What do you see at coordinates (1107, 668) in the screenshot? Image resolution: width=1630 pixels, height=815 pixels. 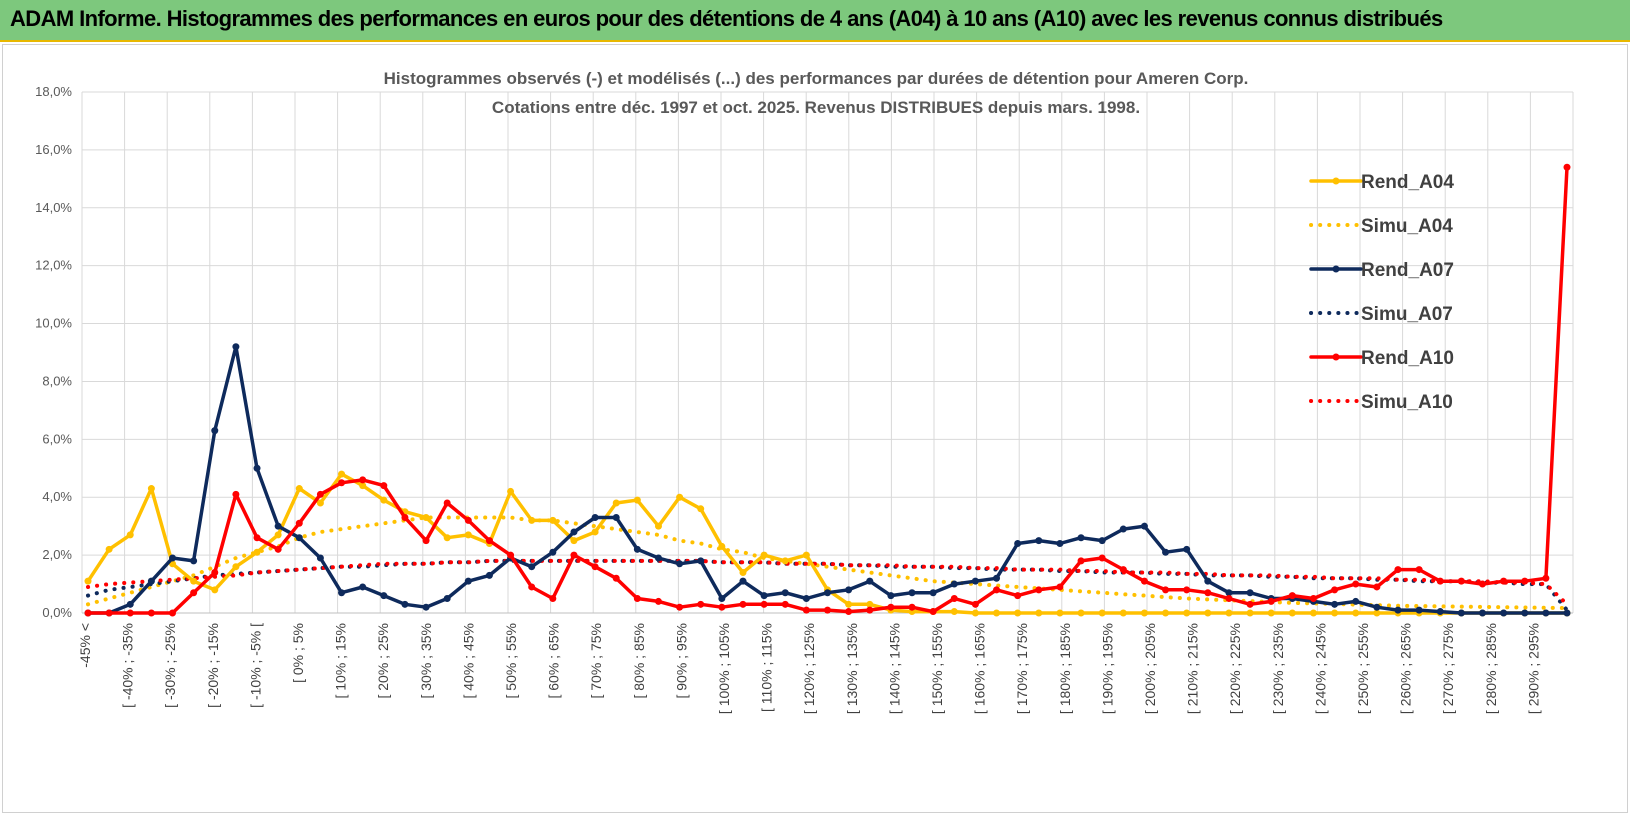 I see `x-tick-label: [ 190% ; 195%` at bounding box center [1107, 668].